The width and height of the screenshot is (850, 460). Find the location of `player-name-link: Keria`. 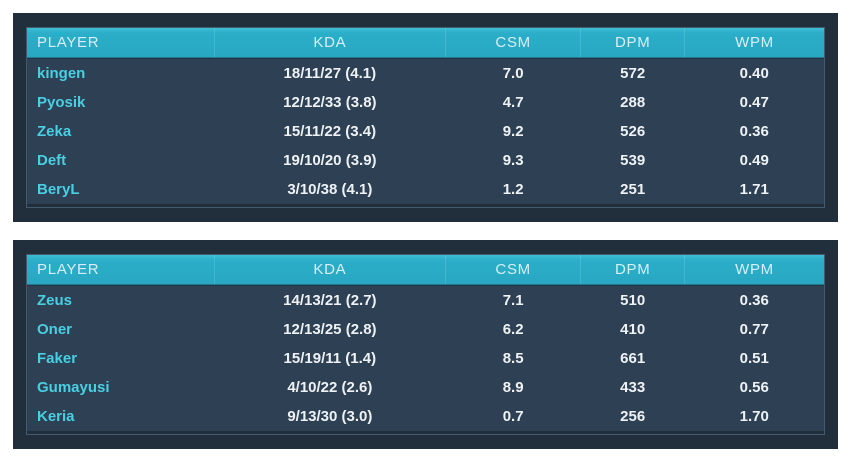

player-name-link: Keria is located at coordinates (121, 416).